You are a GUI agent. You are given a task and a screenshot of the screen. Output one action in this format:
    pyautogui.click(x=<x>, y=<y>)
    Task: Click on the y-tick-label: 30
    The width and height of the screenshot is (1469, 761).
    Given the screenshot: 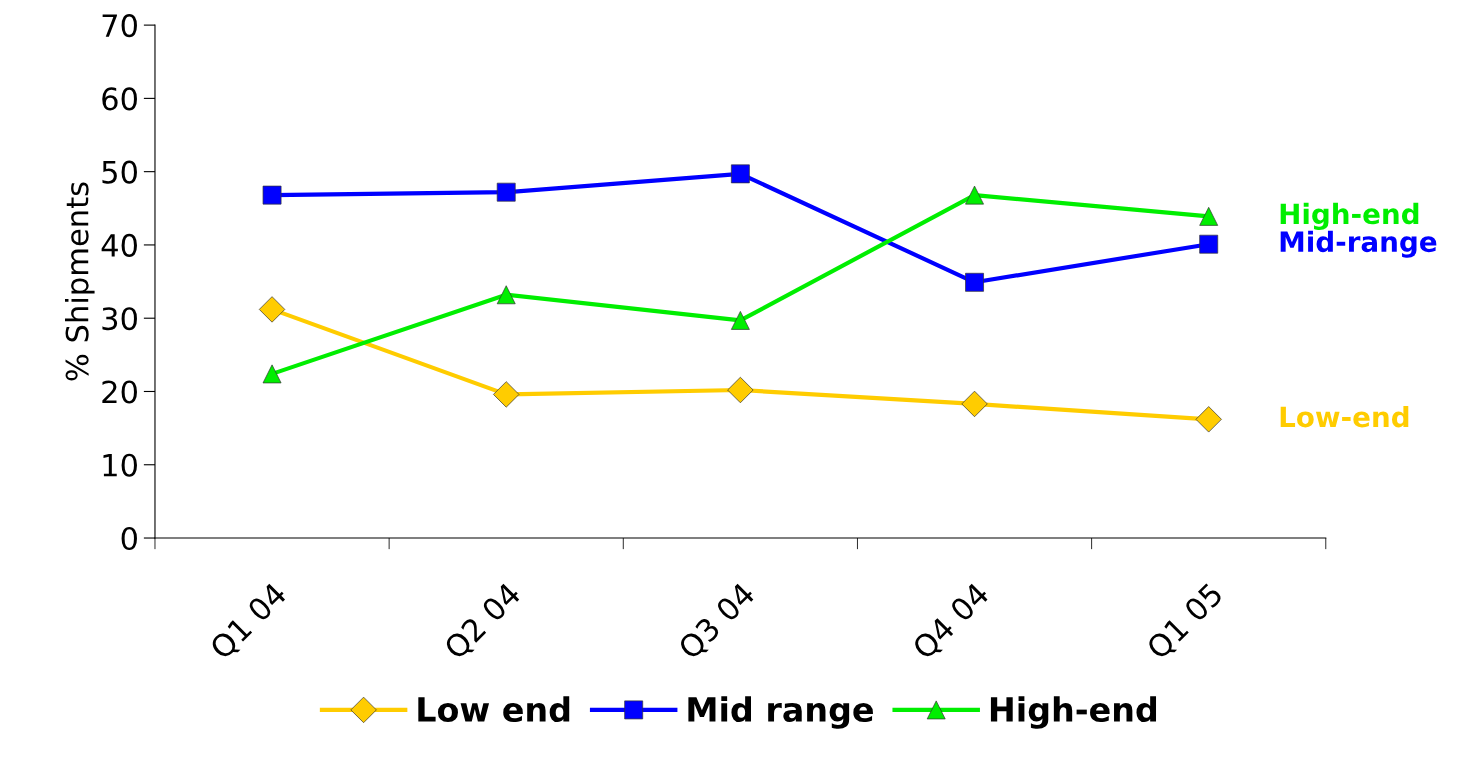 What is the action you would take?
    pyautogui.click(x=119, y=319)
    